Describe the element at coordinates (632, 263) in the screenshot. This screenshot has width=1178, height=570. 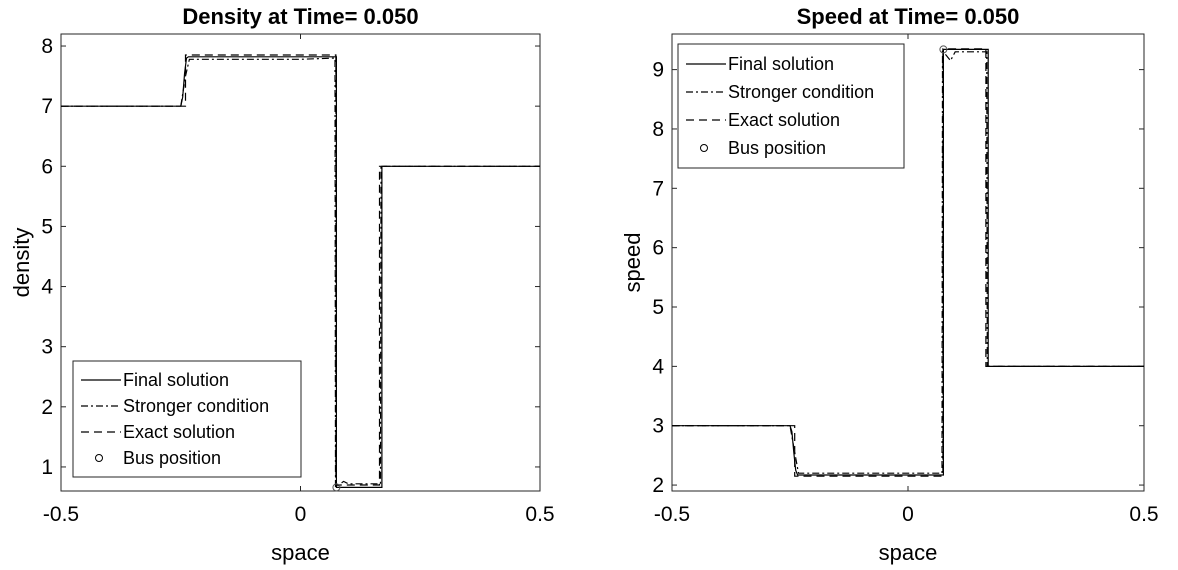
I see `y-axis-label: speed` at that location.